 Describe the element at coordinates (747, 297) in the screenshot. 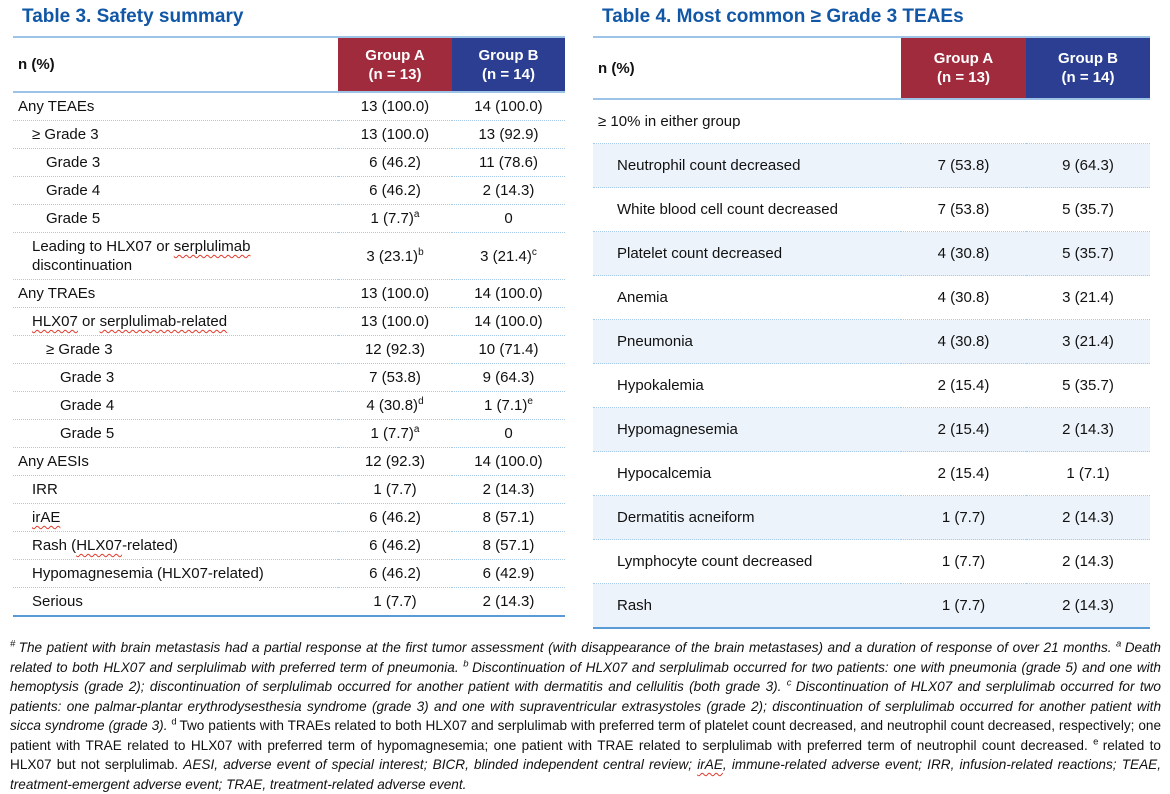

I see `row-label: Anemia` at that location.